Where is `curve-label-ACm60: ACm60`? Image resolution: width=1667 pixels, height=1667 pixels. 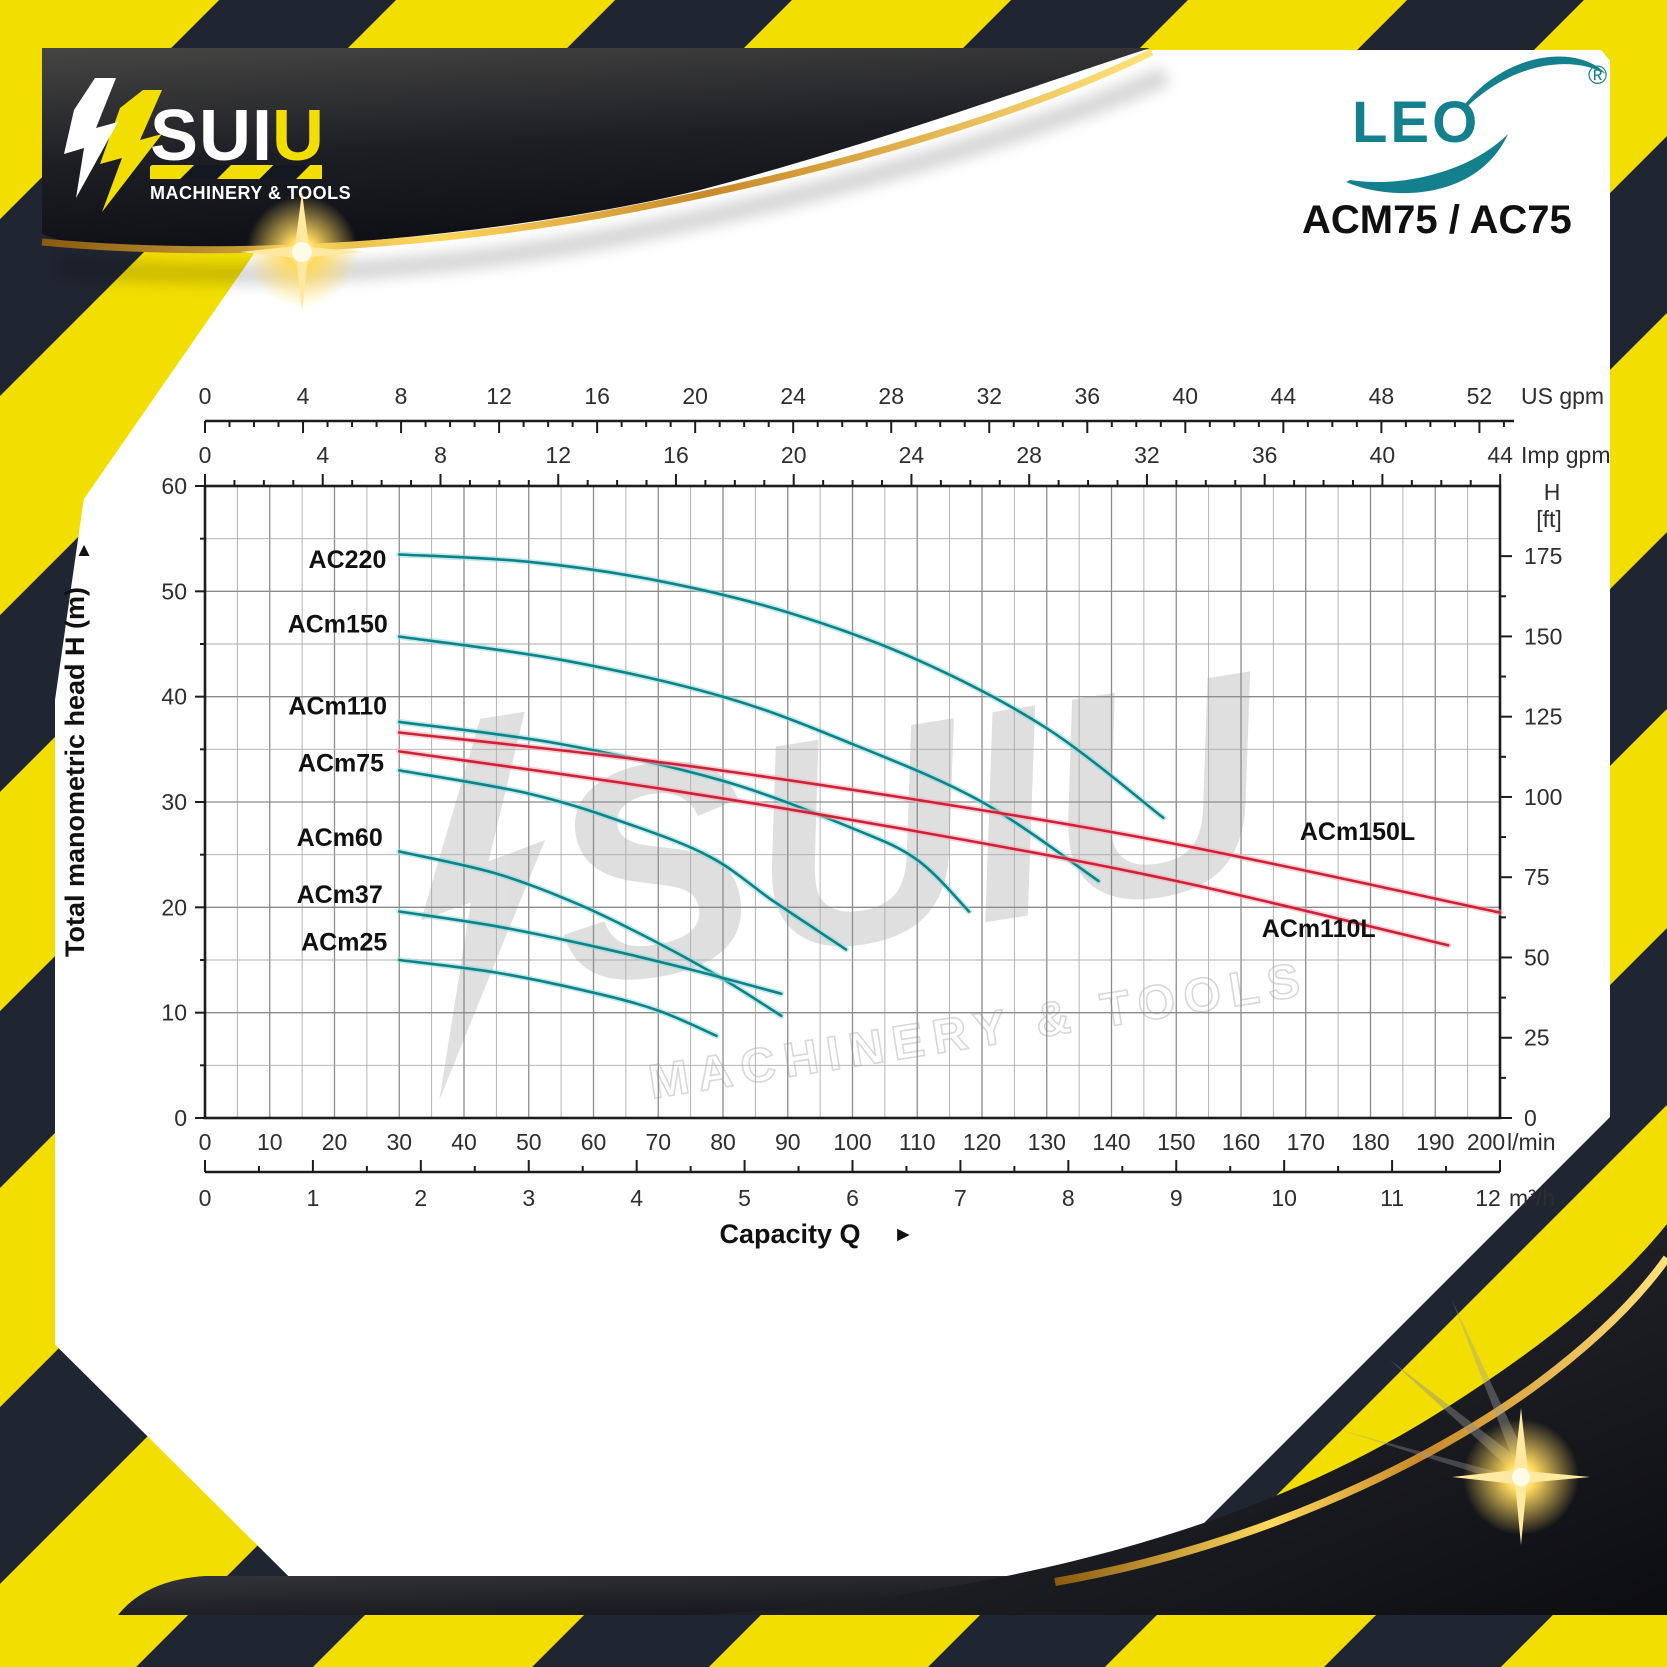
curve-label-ACm60: ACm60 is located at coordinates (340, 838).